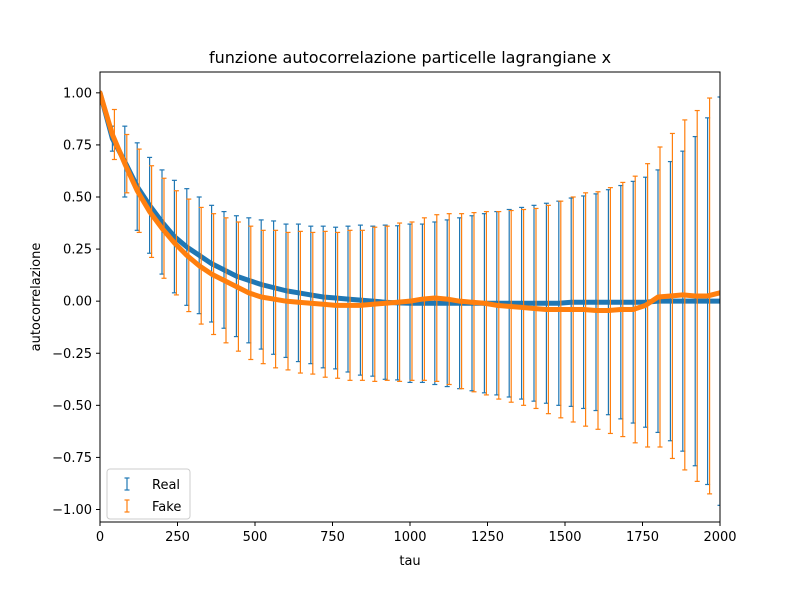  What do you see at coordinates (255, 537) in the screenshot?
I see `x-tick-label: 500` at bounding box center [255, 537].